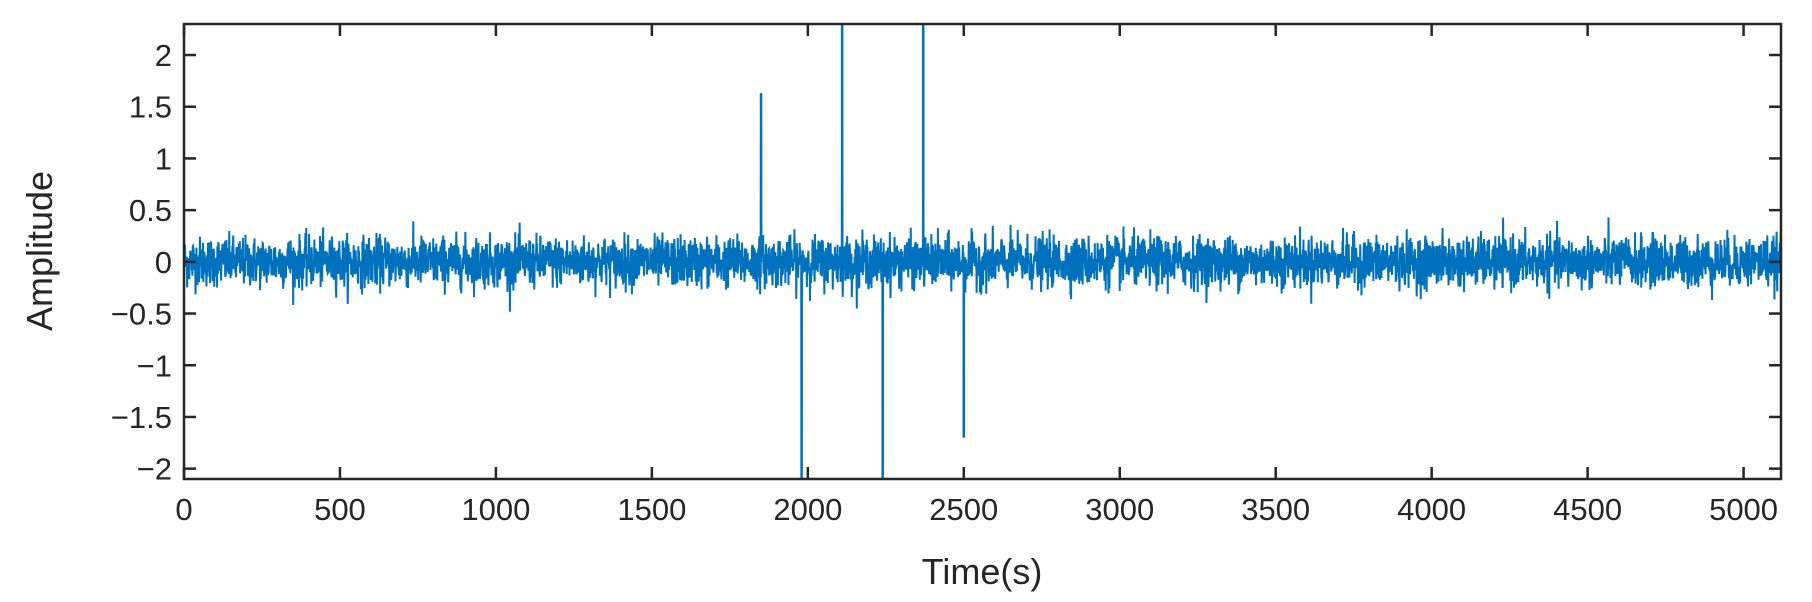 Image resolution: width=1812 pixels, height=602 pixels. Describe the element at coordinates (1743, 509) in the screenshot. I see `x-tick-label: 5000` at that location.